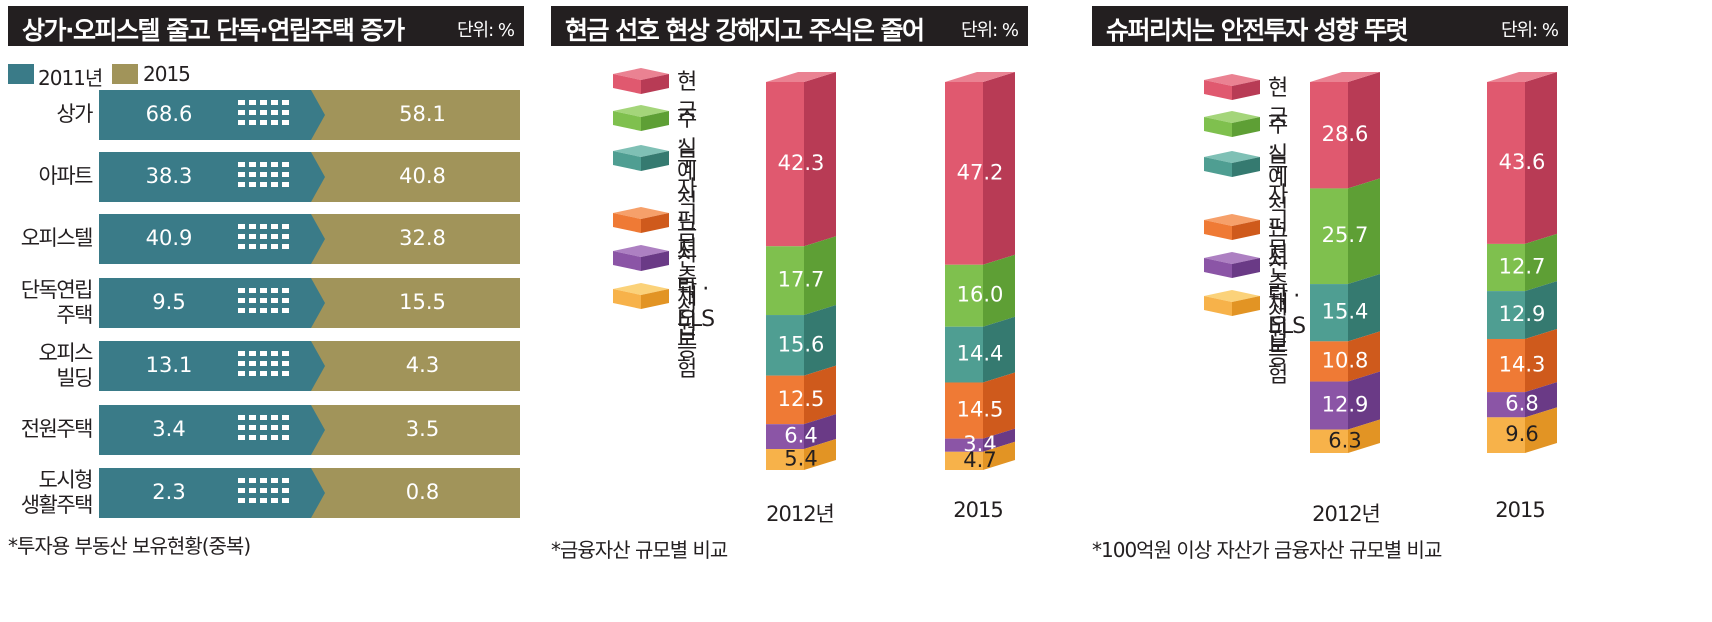  What do you see at coordinates (1521, 404) in the screenshot?
I see `segment-value-label: 6.8` at bounding box center [1521, 404].